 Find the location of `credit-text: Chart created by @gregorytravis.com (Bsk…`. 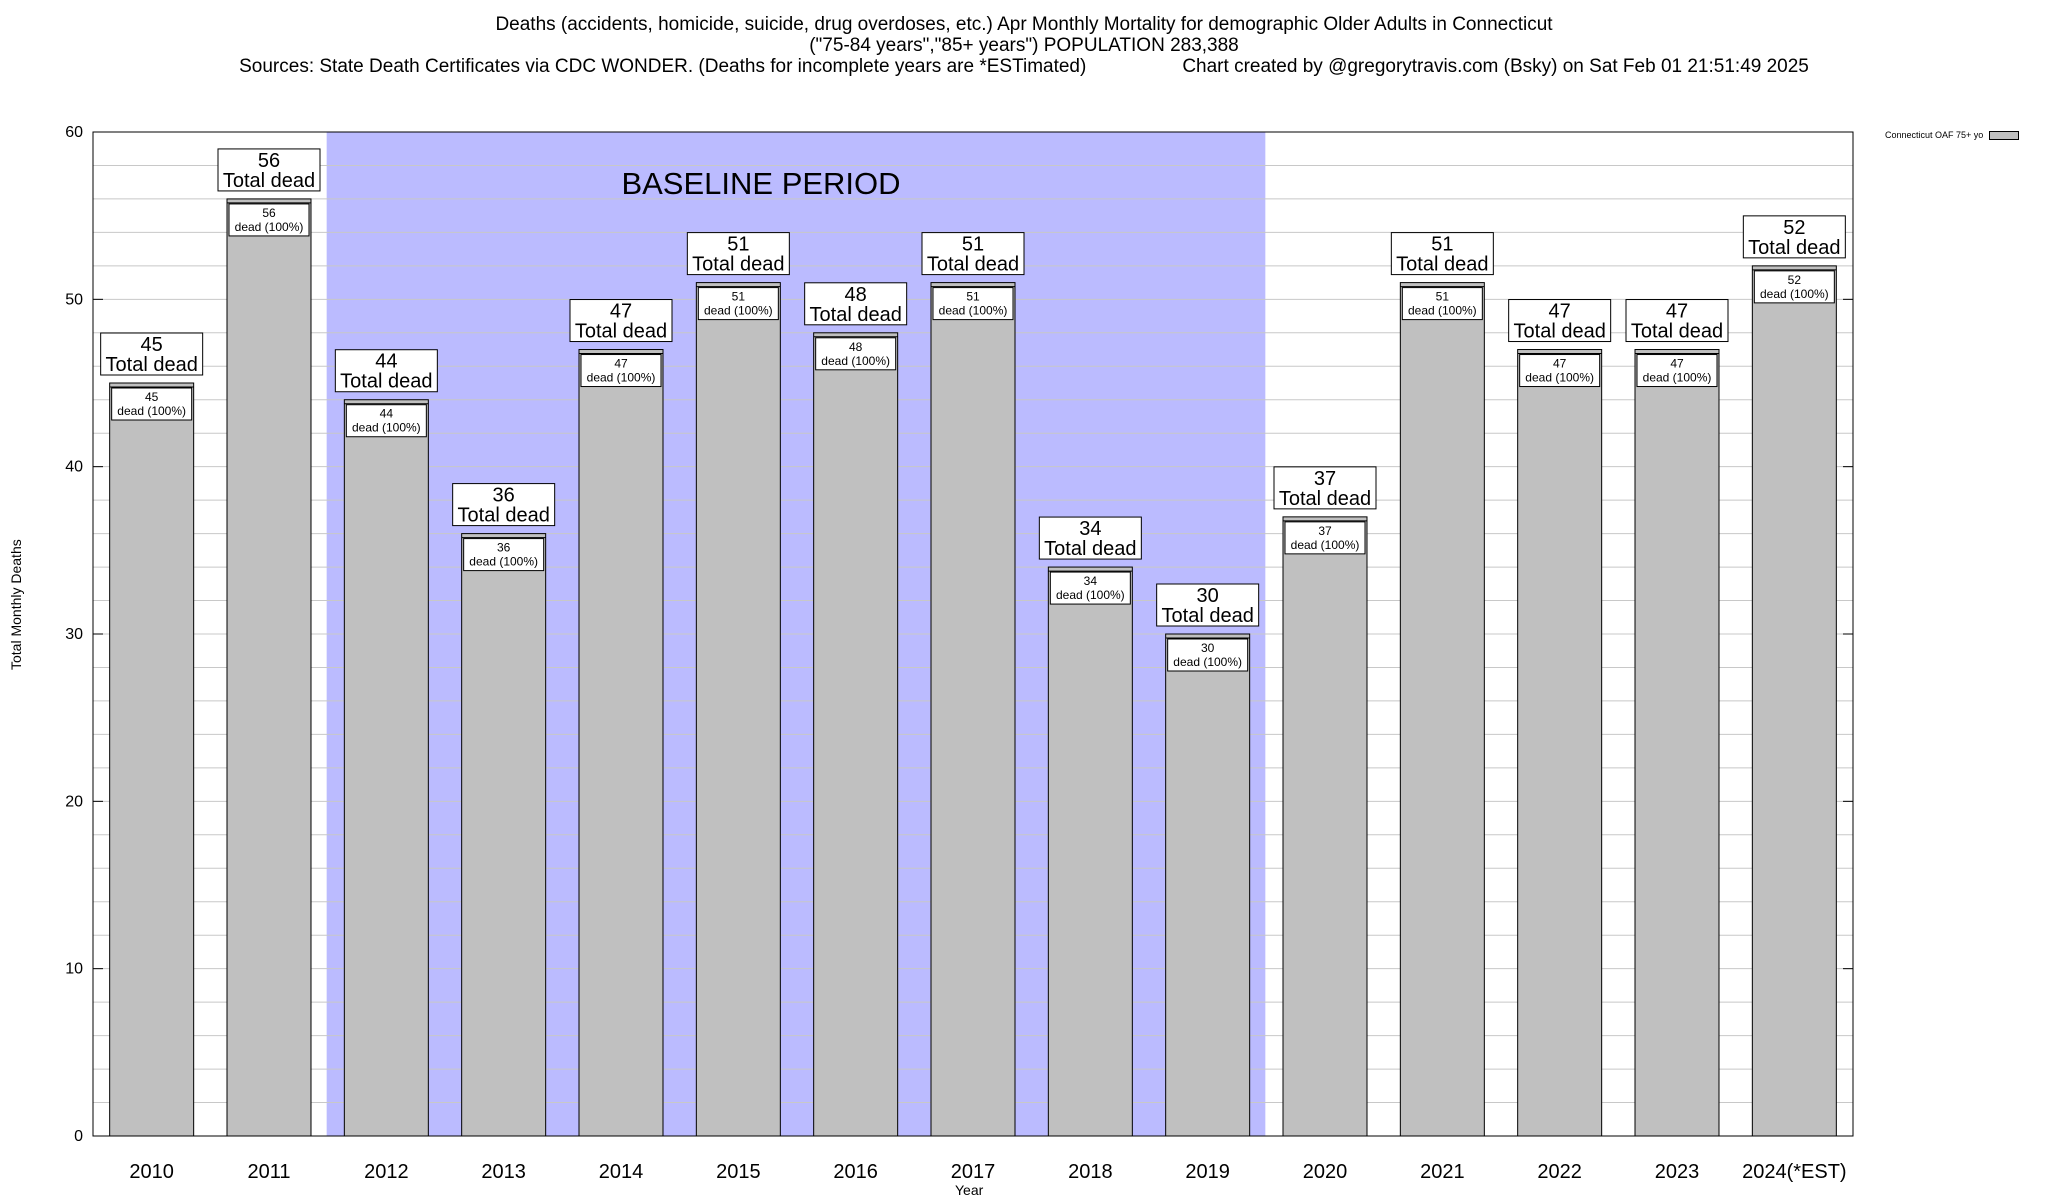

credit-text: Chart created by @gregorytravis.com (Bsk… is located at coordinates (1495, 66).